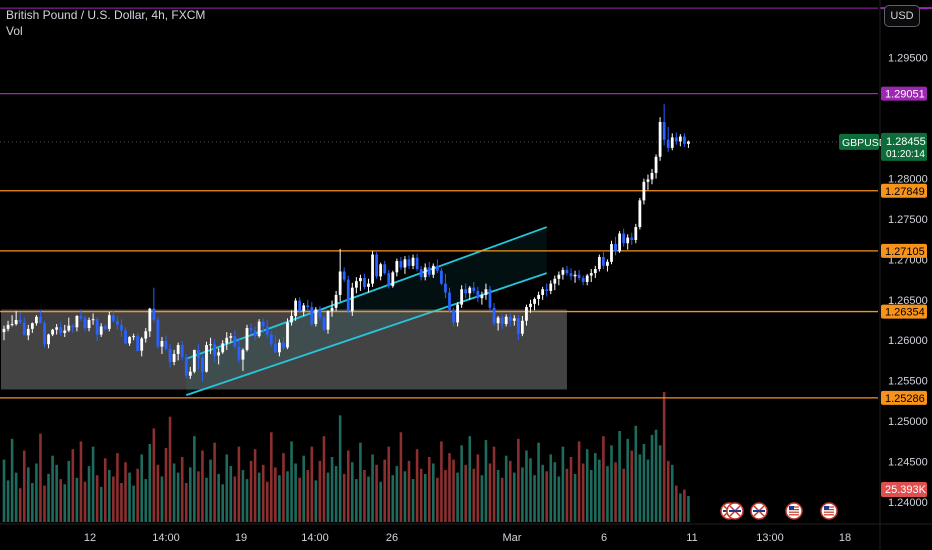 The height and width of the screenshot is (550, 932). I want to click on time-tick-label: Mar, so click(512, 538).